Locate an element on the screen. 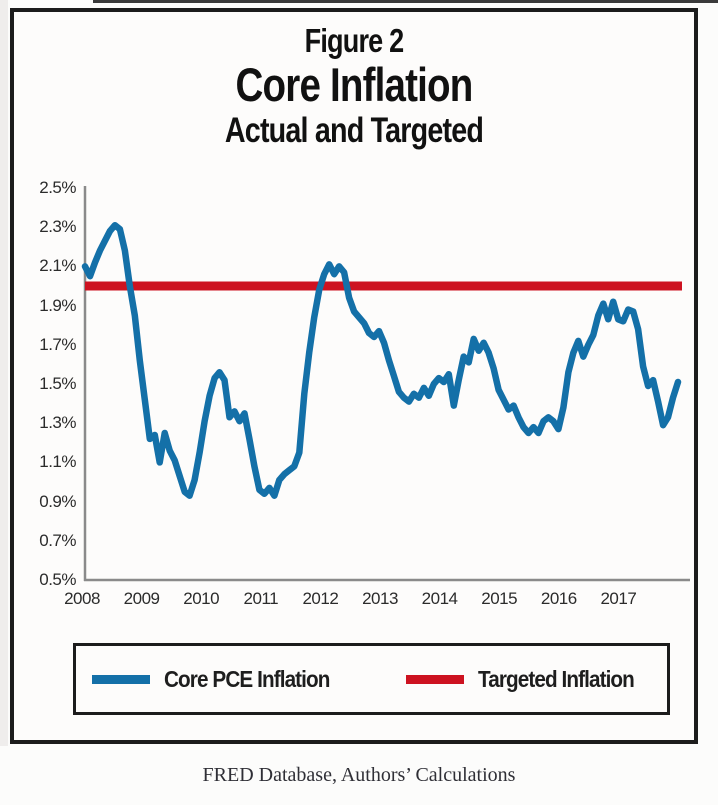 Image resolution: width=718 pixels, height=805 pixels. page-left-edge-artifact is located at coordinates (4, 373).